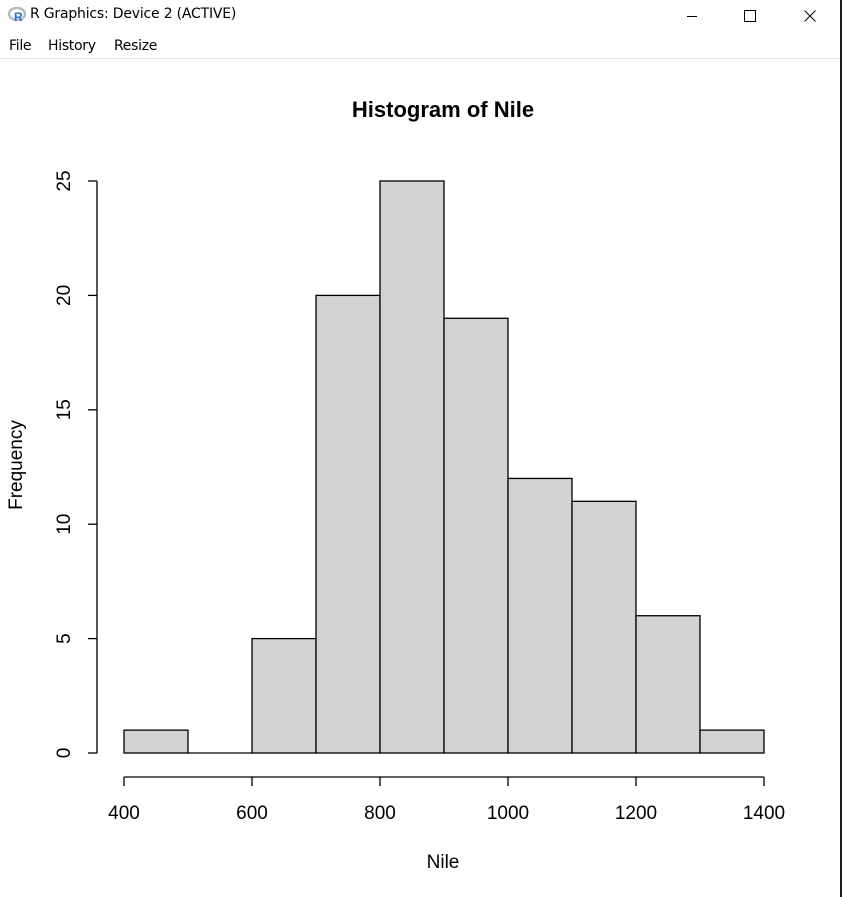 The image size is (842, 897). I want to click on close-button, so click(810, 15).